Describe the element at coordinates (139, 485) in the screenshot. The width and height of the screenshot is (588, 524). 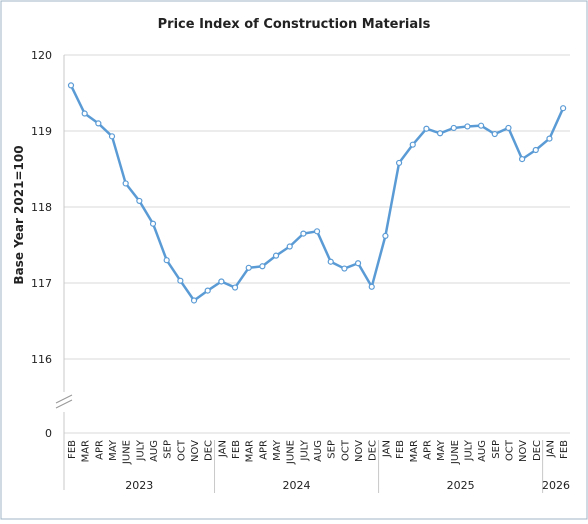
I see `year-label: 2023` at that location.